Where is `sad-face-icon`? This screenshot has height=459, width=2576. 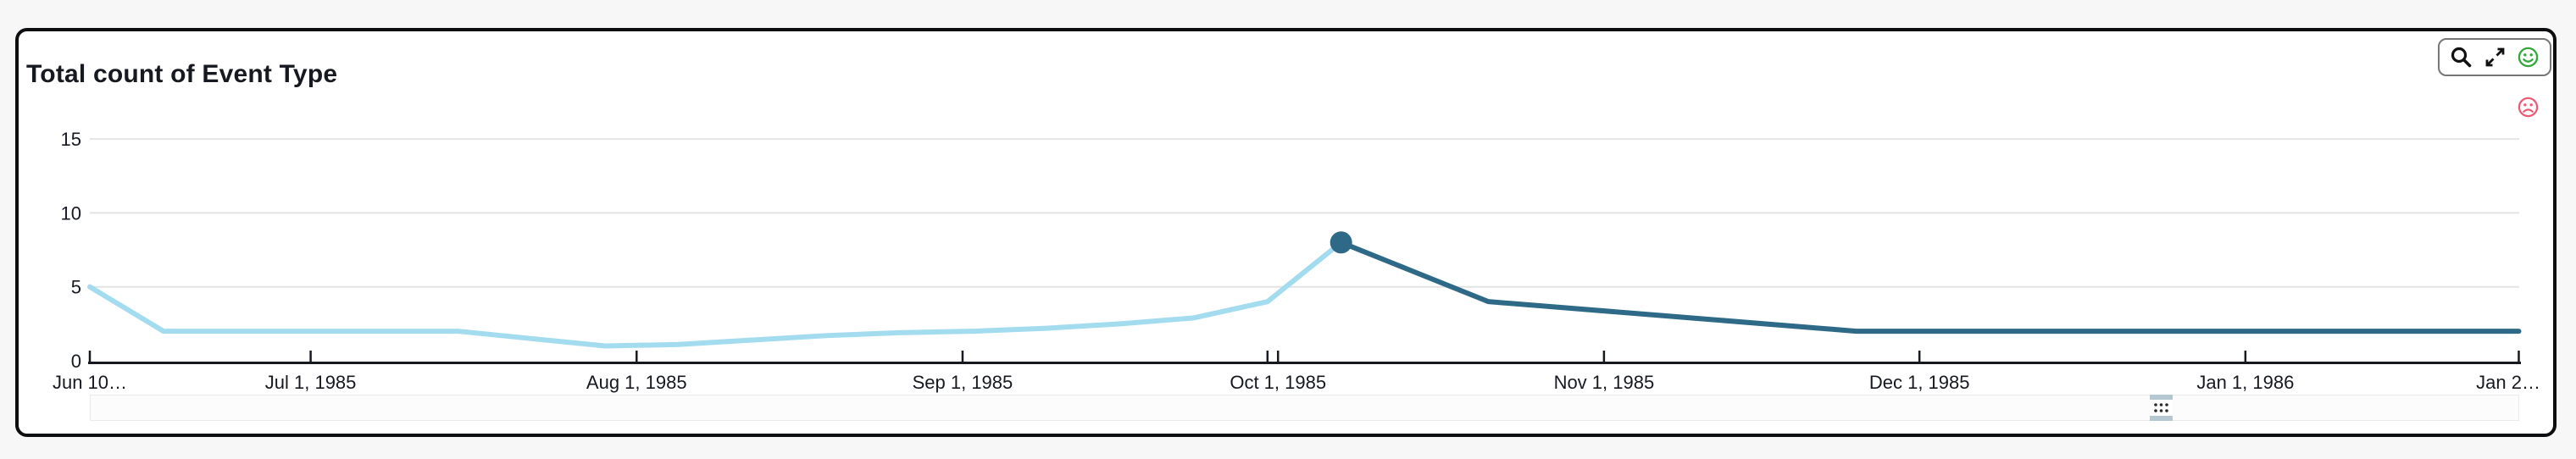
sad-face-icon is located at coordinates (2528, 107).